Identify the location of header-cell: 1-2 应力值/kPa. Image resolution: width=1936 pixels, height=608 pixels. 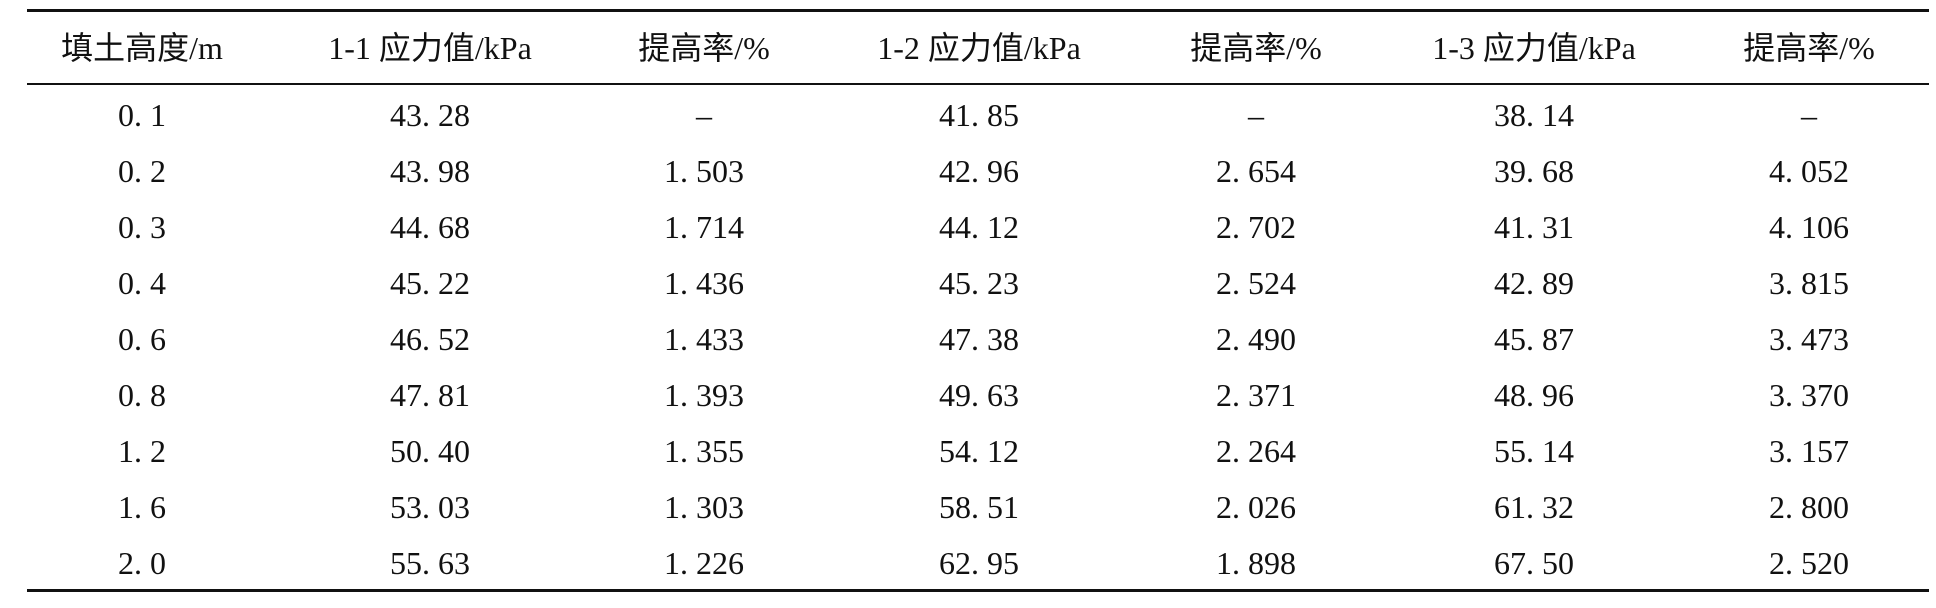
(979, 48).